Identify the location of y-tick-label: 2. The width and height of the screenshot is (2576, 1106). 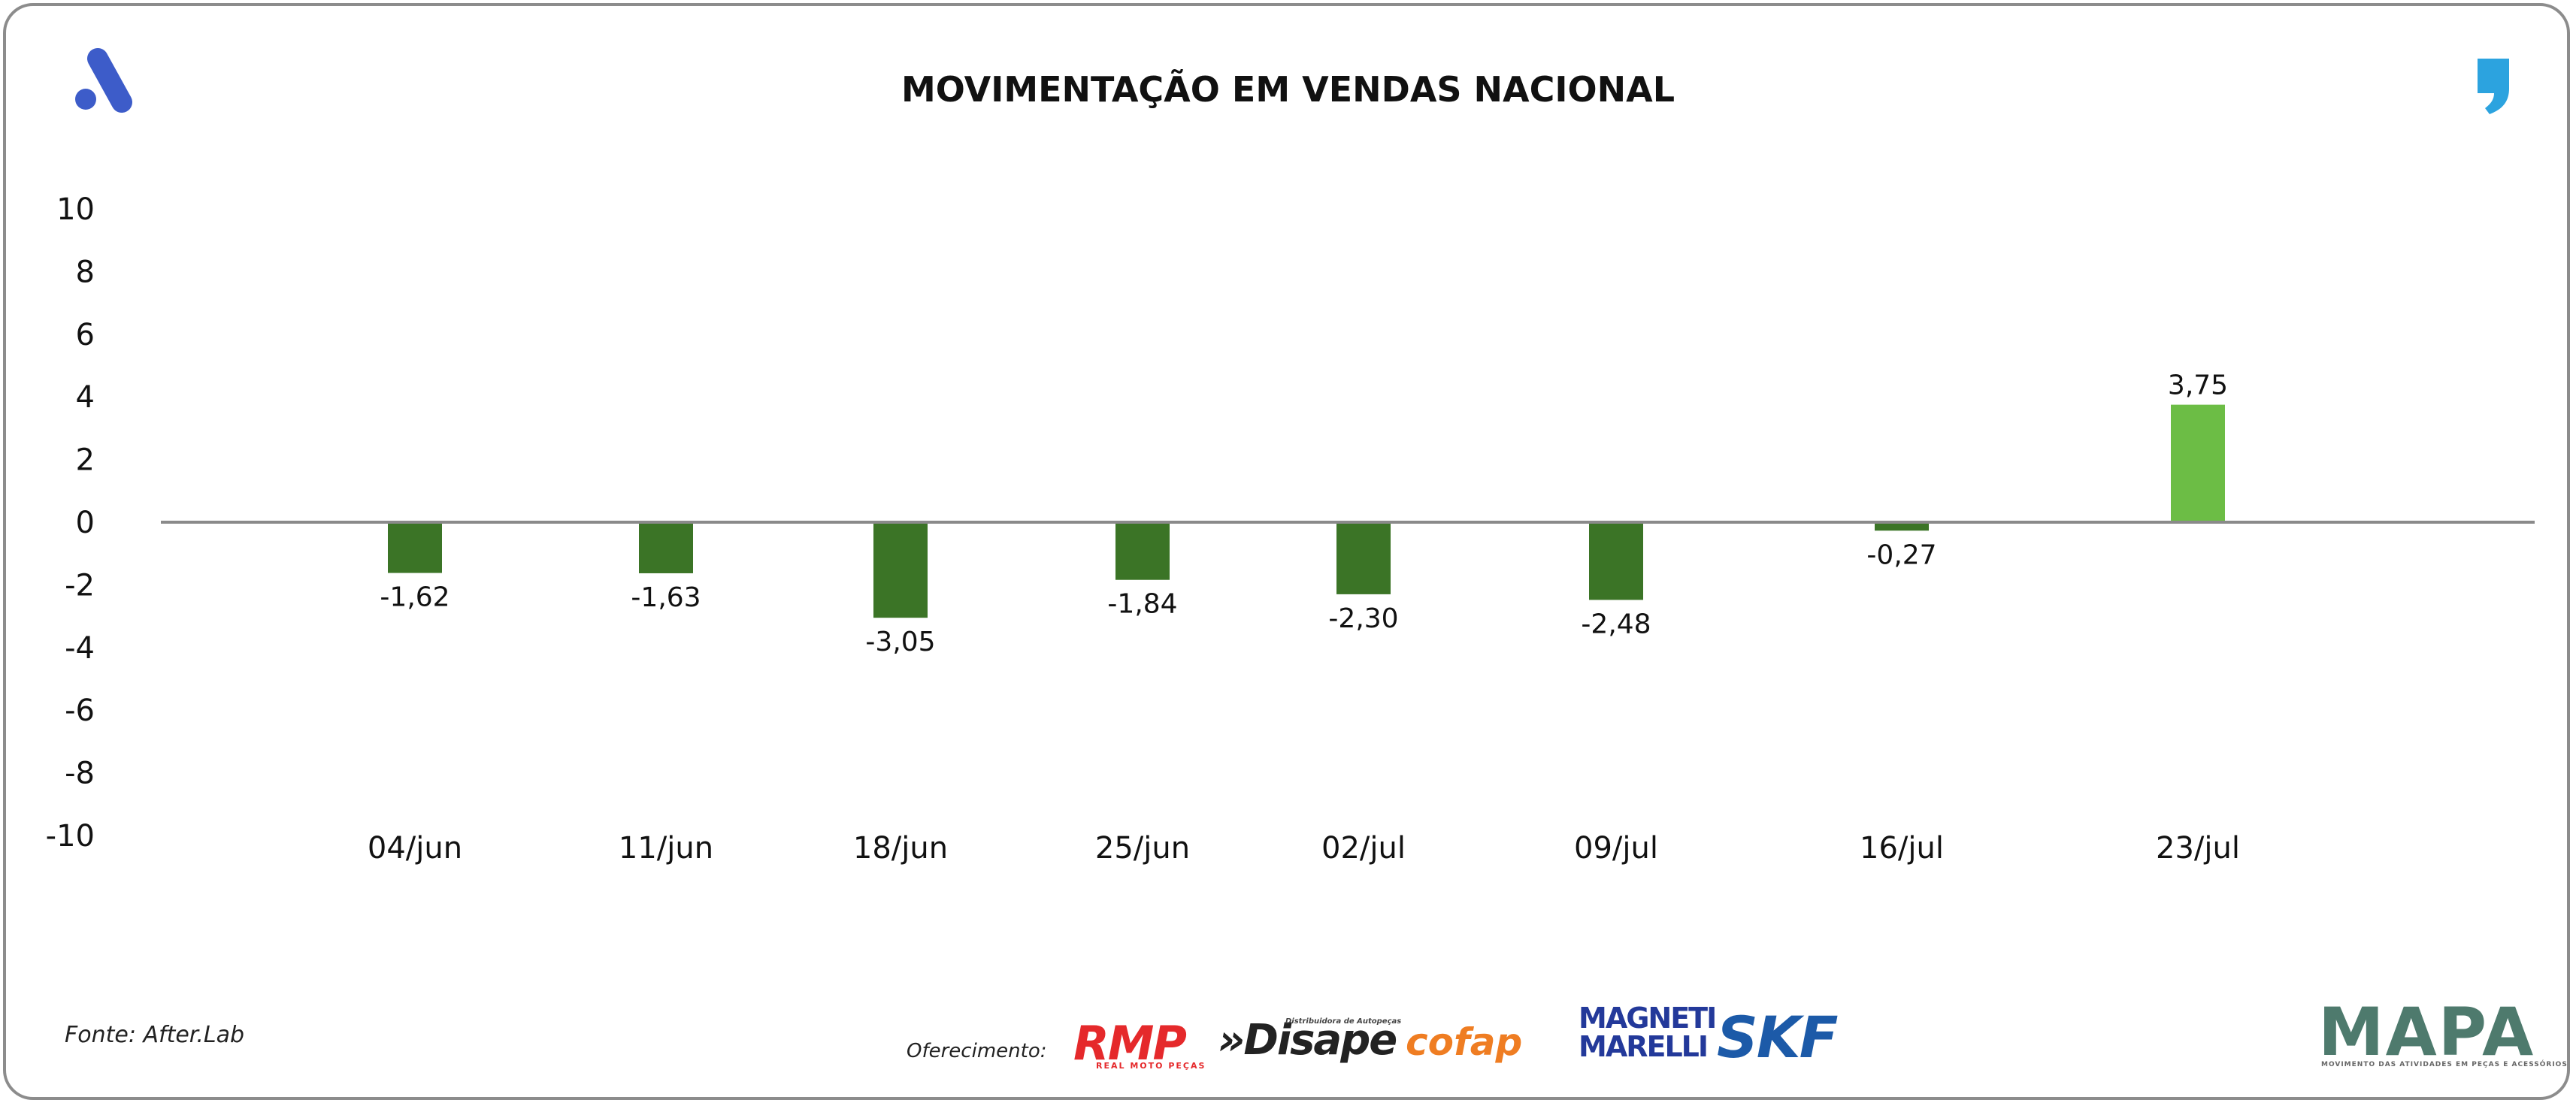
(85, 460).